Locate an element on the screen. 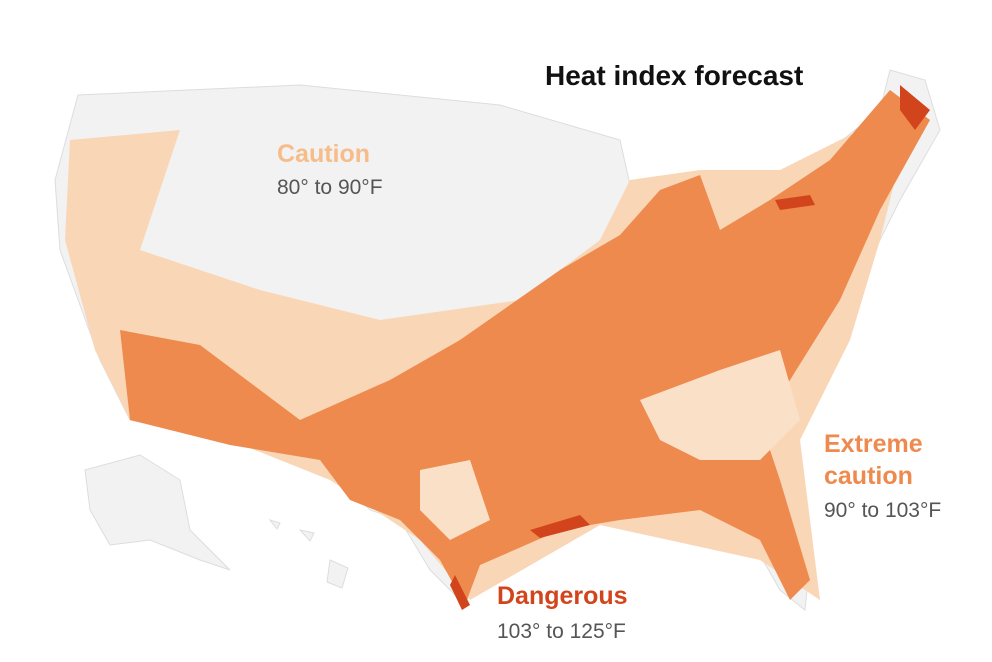 Image resolution: width=992 pixels, height=662 pixels. legend-range: 90° to 103°F is located at coordinates (883, 510).